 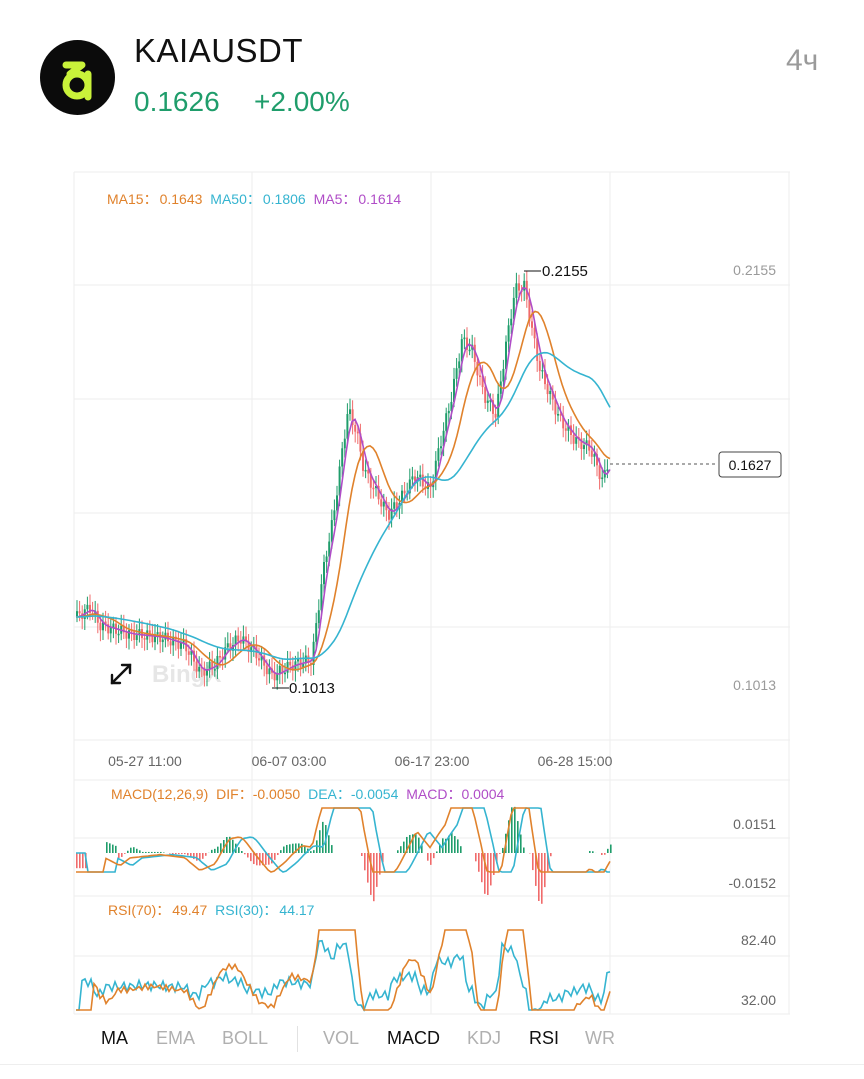 What do you see at coordinates (186, 674) in the screenshot?
I see `bingx-watermark: BingX` at bounding box center [186, 674].